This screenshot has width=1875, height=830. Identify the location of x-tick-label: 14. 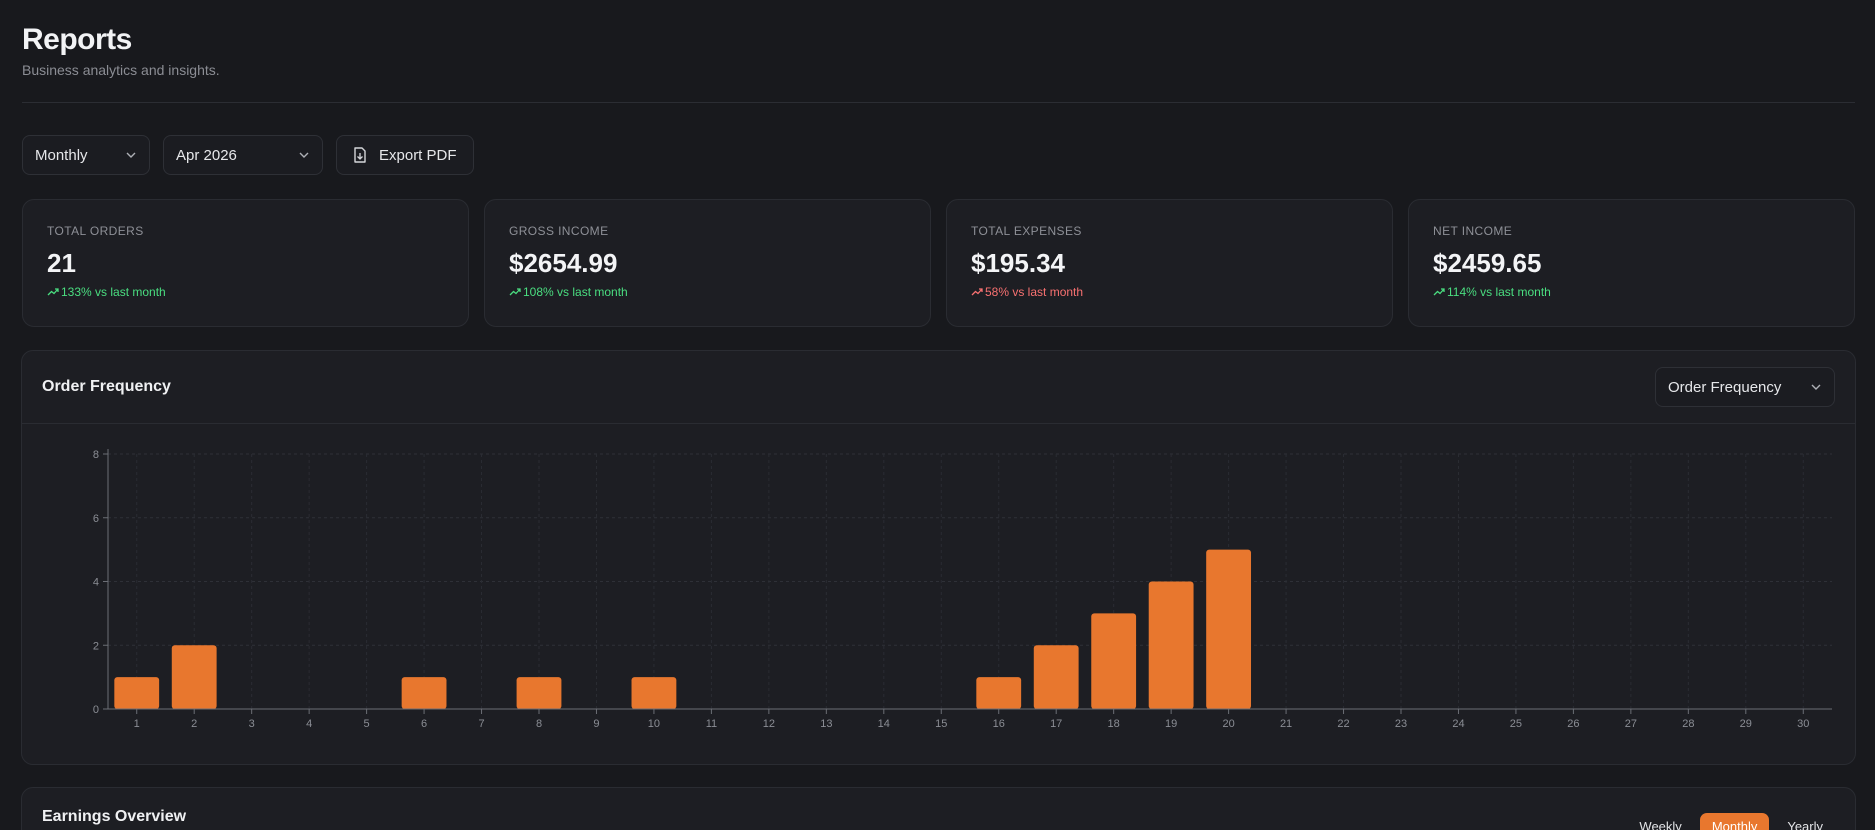
(884, 724).